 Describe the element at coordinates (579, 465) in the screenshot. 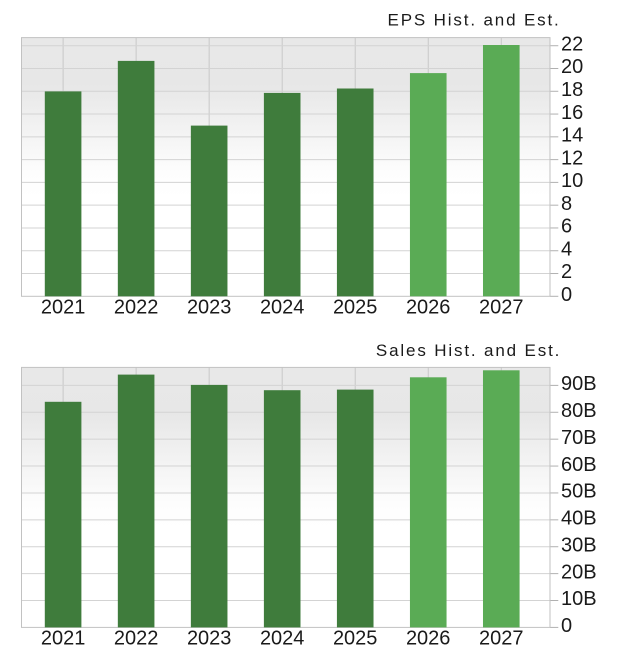

I see `svg-text: 60B` at that location.